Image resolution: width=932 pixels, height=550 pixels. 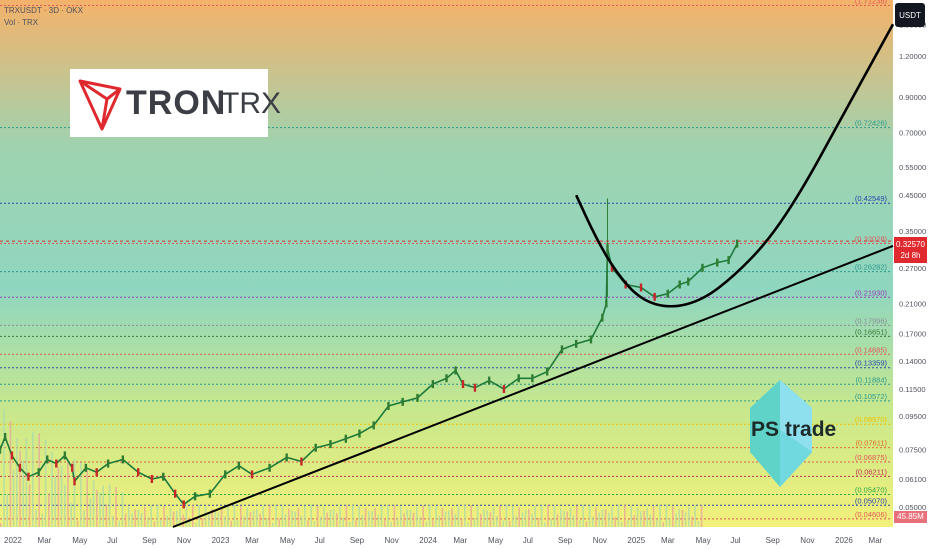 What do you see at coordinates (910, 517) in the screenshot?
I see `volume-badge: 45.85M` at bounding box center [910, 517].